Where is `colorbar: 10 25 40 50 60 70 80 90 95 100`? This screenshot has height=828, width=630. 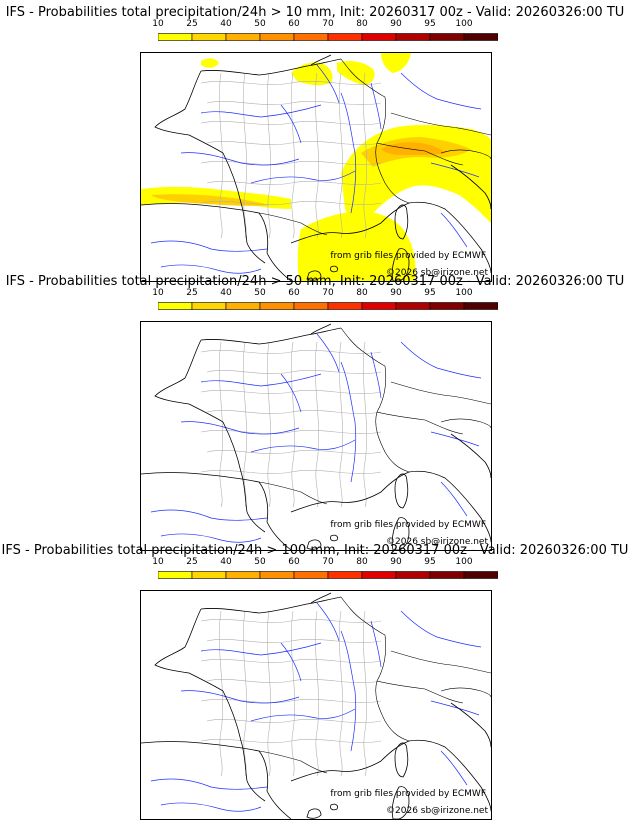 colorbar: 10 25 40 50 60 70 80 90 95 100 is located at coordinates (325, 572).